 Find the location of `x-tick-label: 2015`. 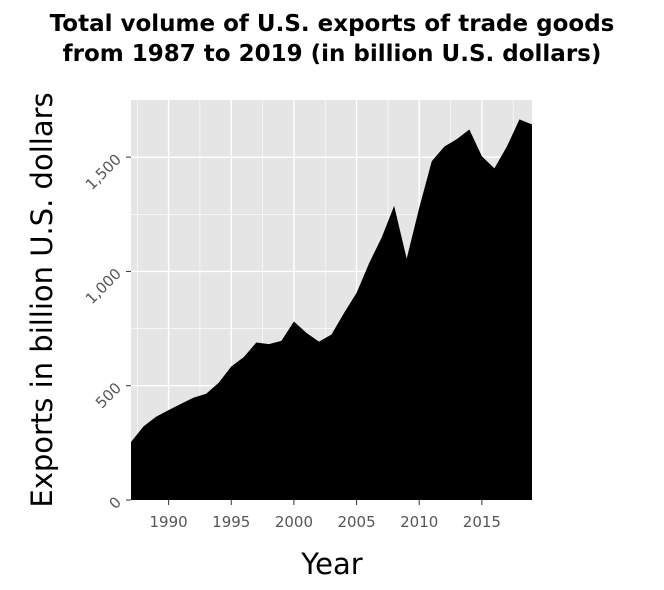

x-tick-label: 2015 is located at coordinates (482, 522).